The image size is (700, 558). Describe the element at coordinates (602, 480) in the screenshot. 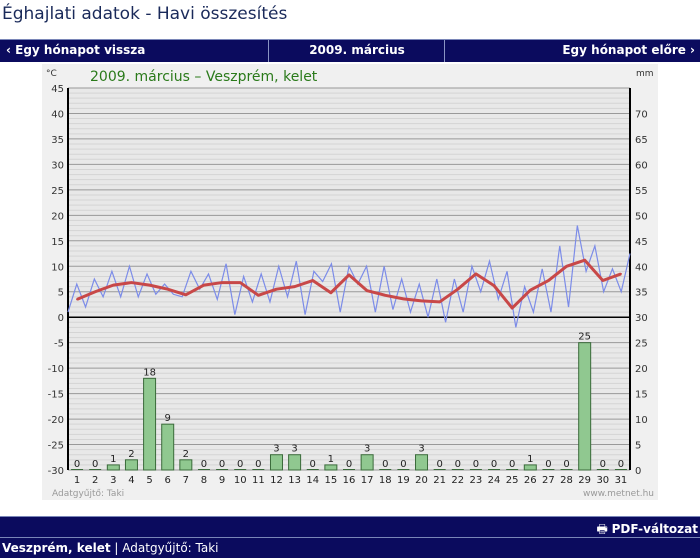

I see `day-tick-label: 30` at that location.